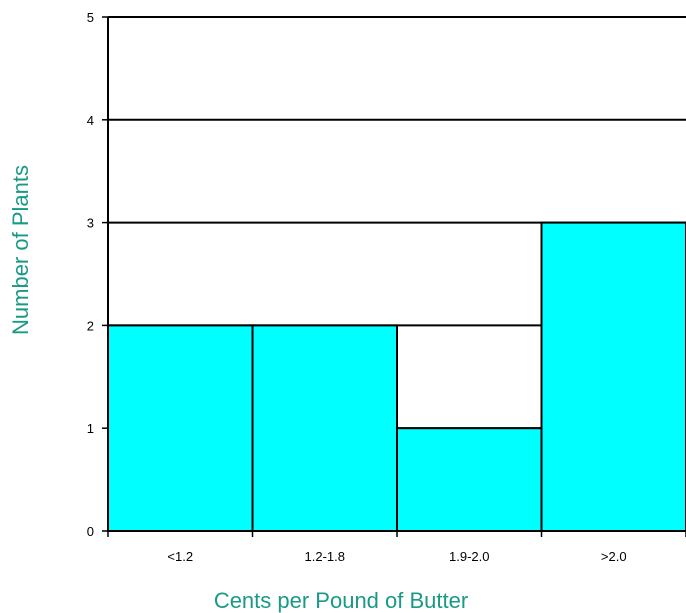 This screenshot has width=686, height=613. What do you see at coordinates (325, 556) in the screenshot?
I see `x-tick-label: 1.2-1.8` at bounding box center [325, 556].